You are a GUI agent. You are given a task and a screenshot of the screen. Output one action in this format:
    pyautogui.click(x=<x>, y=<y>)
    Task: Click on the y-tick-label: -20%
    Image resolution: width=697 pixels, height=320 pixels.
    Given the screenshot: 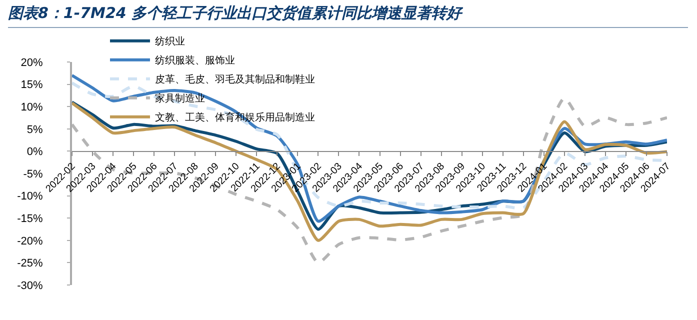 What is the action you would take?
    pyautogui.click(x=30, y=241)
    